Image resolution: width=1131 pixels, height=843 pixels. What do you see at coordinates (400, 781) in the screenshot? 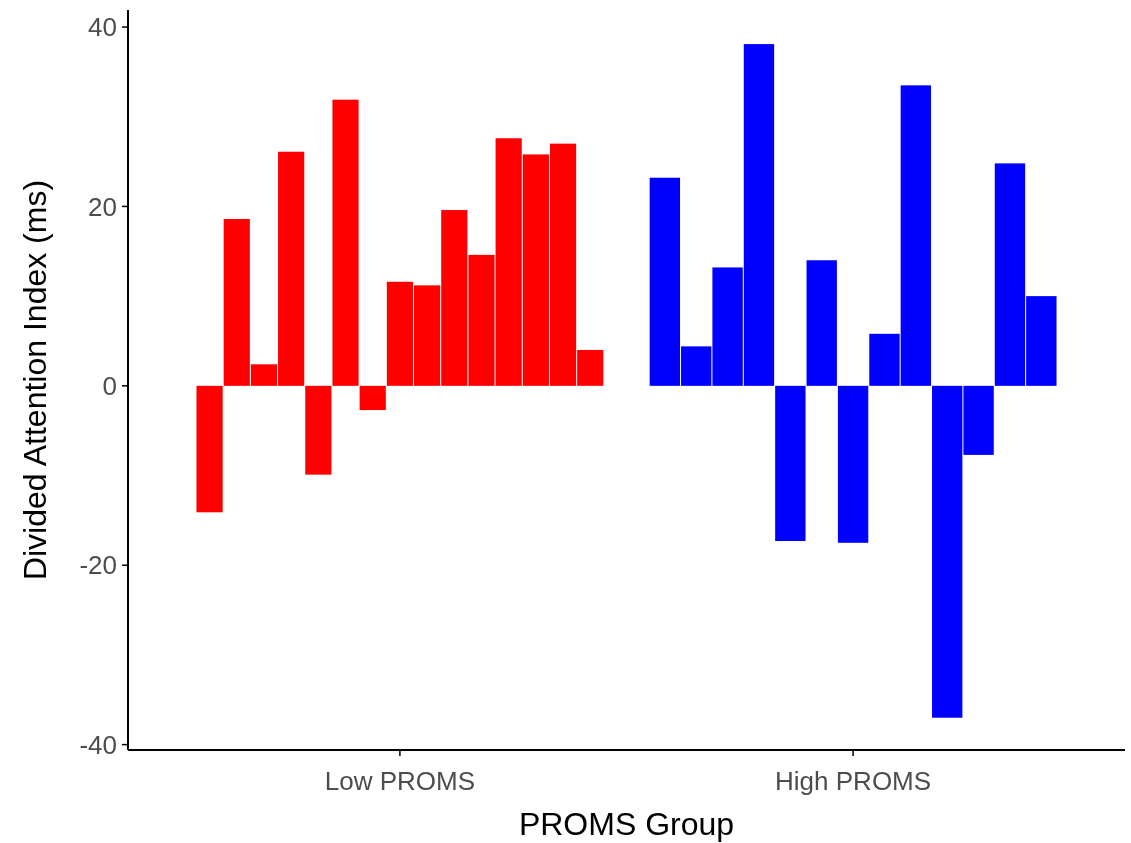
I see `x-tick-label: Low PROMS` at bounding box center [400, 781].